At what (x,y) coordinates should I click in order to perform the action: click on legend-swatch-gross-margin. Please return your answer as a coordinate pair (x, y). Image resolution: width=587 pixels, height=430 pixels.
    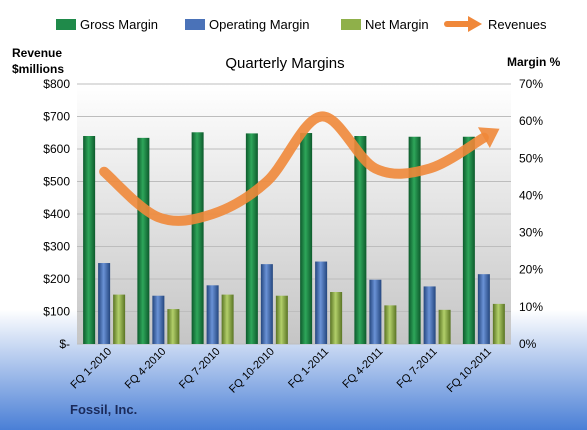
    Looking at the image, I should click on (66, 24).